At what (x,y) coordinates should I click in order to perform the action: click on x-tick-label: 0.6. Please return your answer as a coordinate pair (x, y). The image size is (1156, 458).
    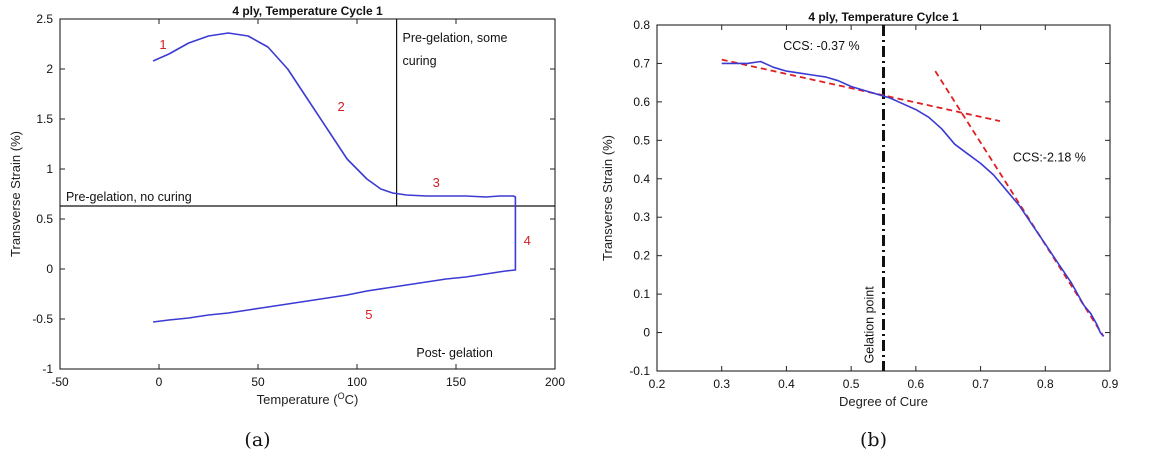
    Looking at the image, I should click on (916, 384).